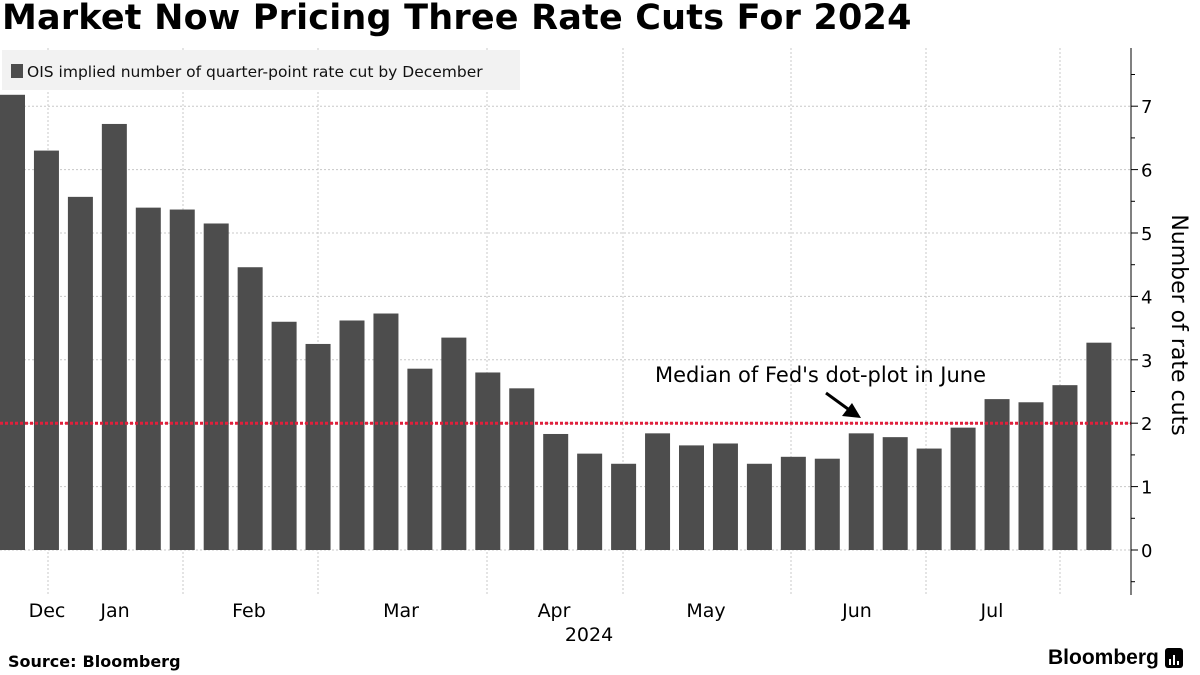 This screenshot has height=675, width=1200. Describe the element at coordinates (851, 410) in the screenshot. I see `arrow-head` at that location.